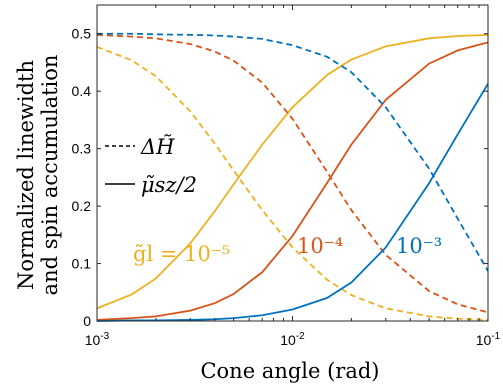  What do you see at coordinates (82, 149) in the screenshot?
I see `y-tick-label-3: 0.3` at bounding box center [82, 149].